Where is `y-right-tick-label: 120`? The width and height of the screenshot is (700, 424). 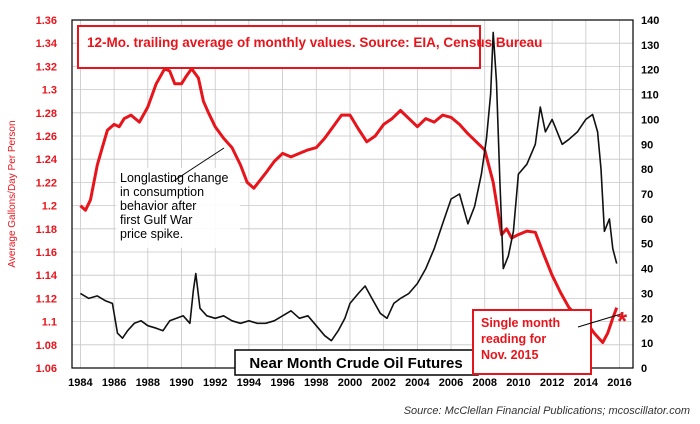
y-right-tick-label: 120 is located at coordinates (650, 71).